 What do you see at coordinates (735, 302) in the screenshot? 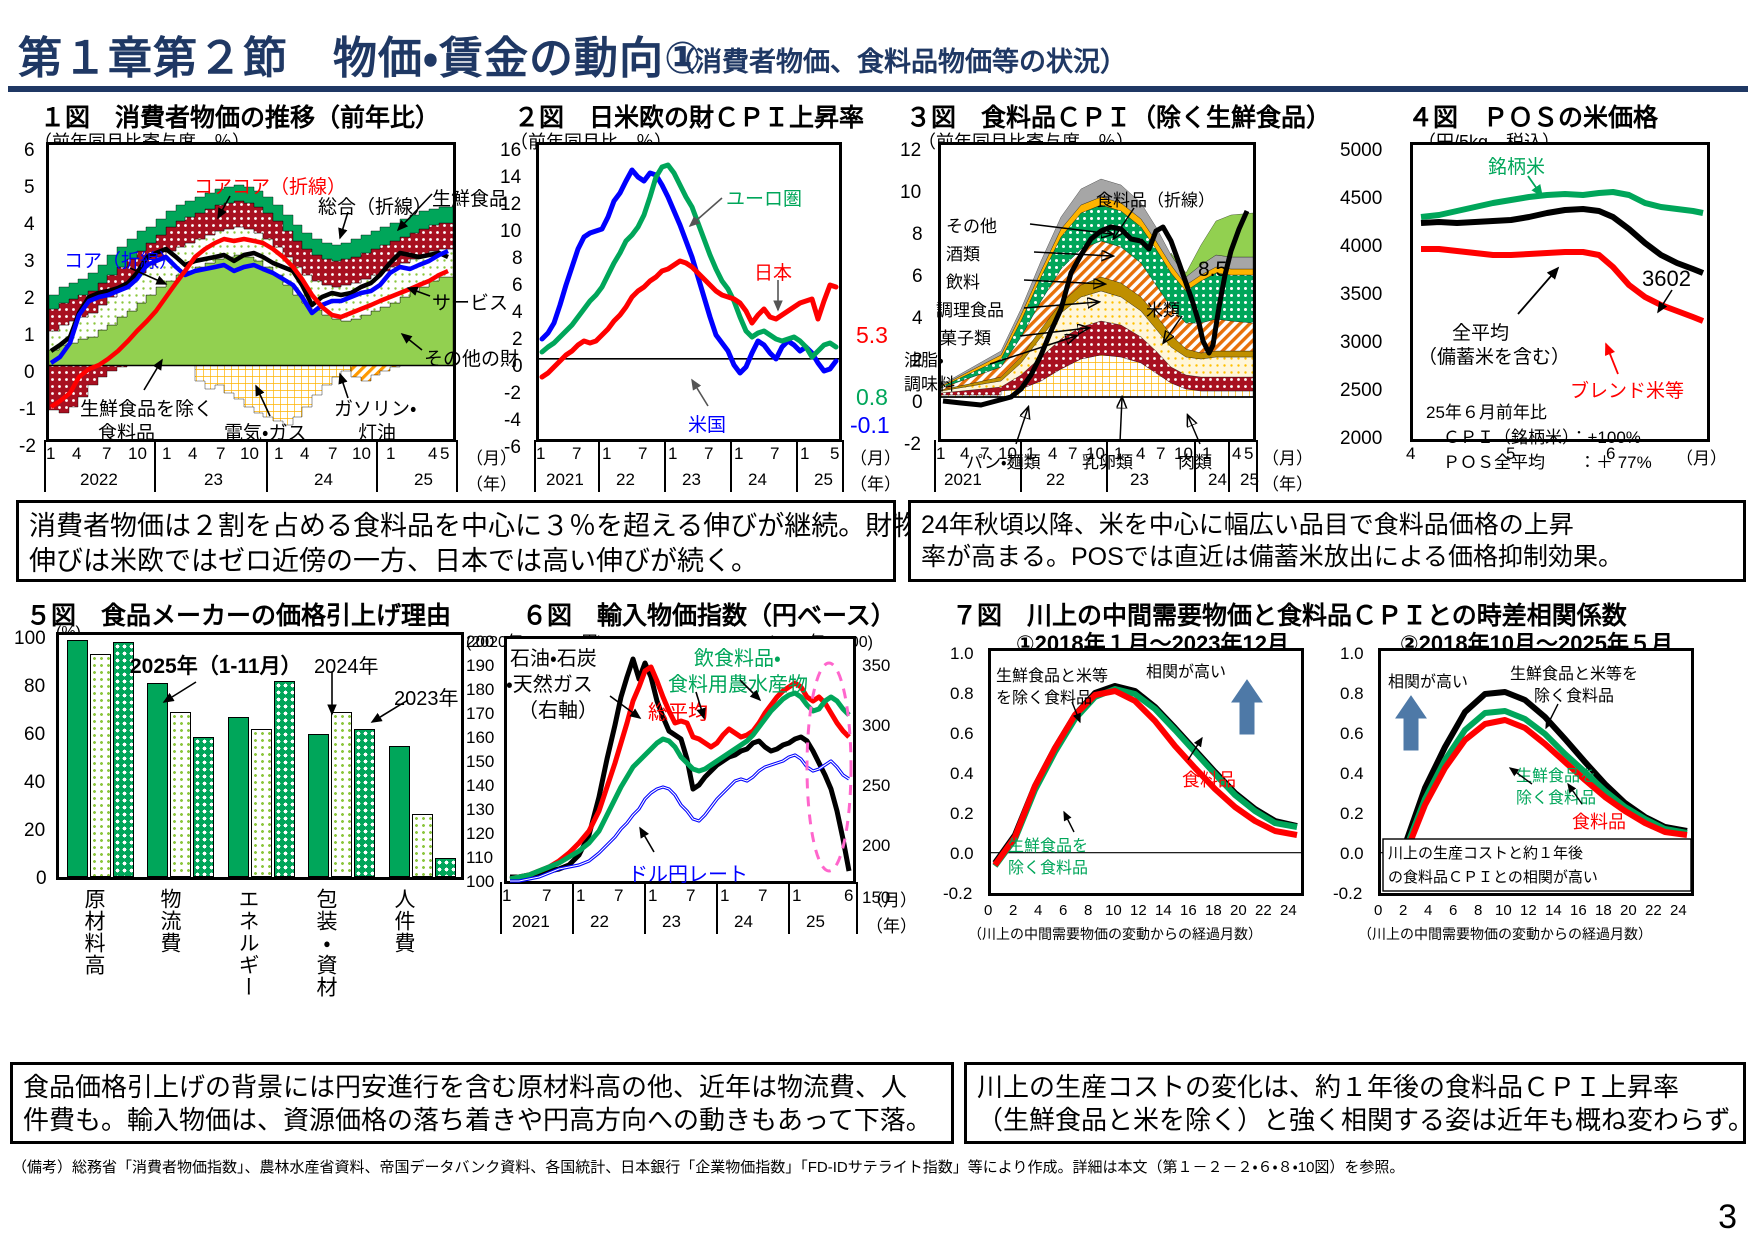
I see `fig2-arrows` at bounding box center [735, 302].